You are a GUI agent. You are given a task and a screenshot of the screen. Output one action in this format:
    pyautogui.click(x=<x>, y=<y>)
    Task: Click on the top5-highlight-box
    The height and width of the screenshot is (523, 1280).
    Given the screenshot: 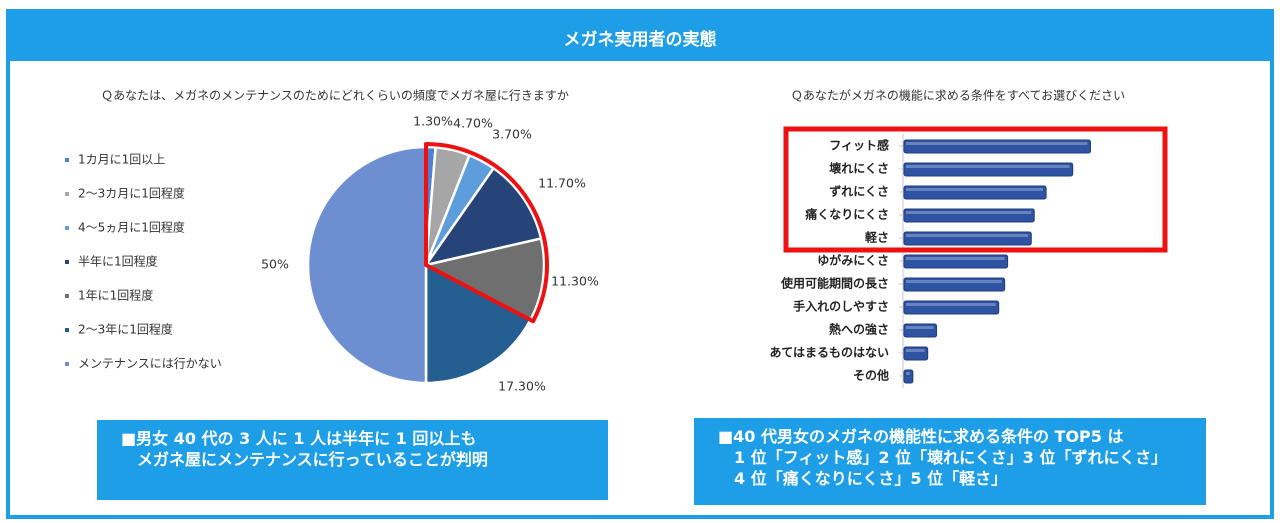 What is the action you would take?
    pyautogui.click(x=975, y=189)
    